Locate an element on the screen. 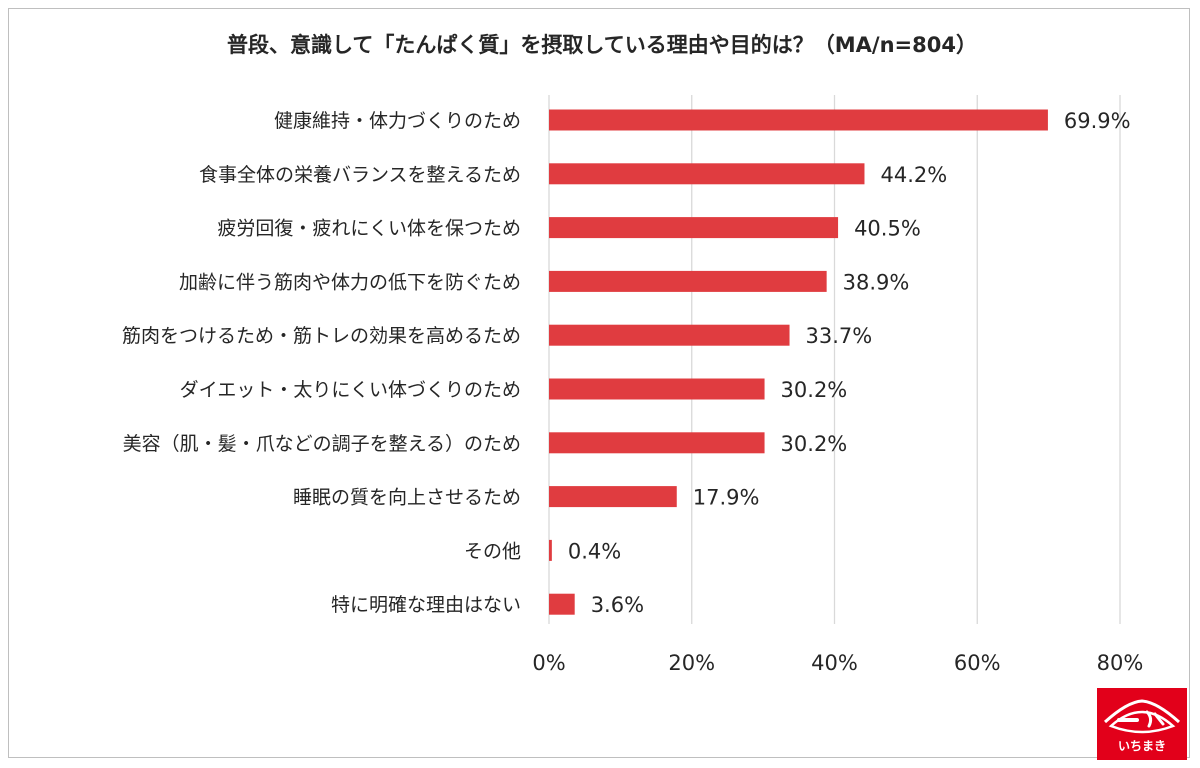 Image resolution: width=1200 pixels, height=768 pixels. value-label: 3.6% is located at coordinates (617, 605).